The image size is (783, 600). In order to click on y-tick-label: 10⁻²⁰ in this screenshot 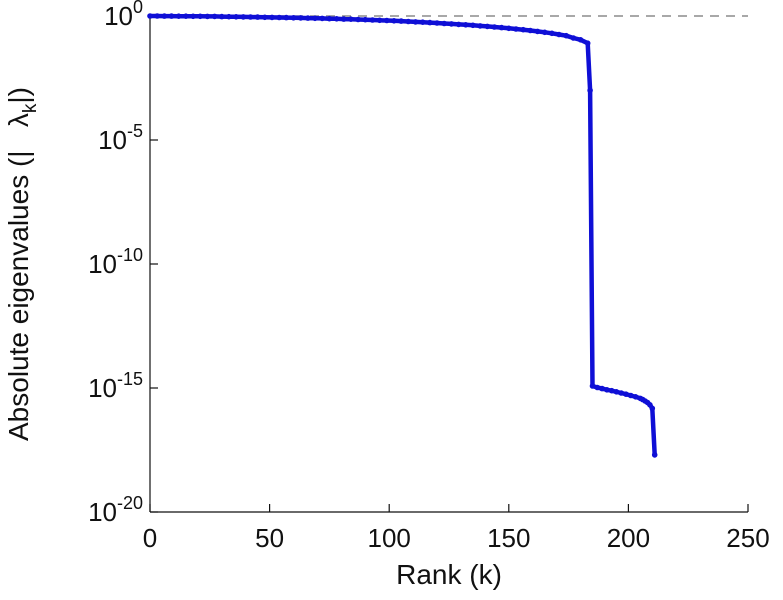, I will do `click(115, 510)`.